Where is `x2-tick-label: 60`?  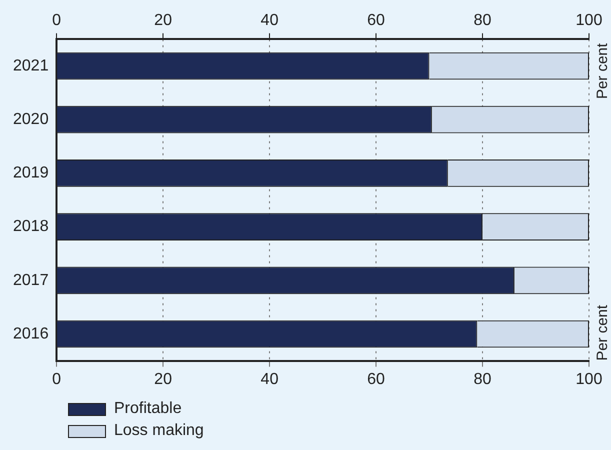
x2-tick-label: 60 is located at coordinates (376, 21).